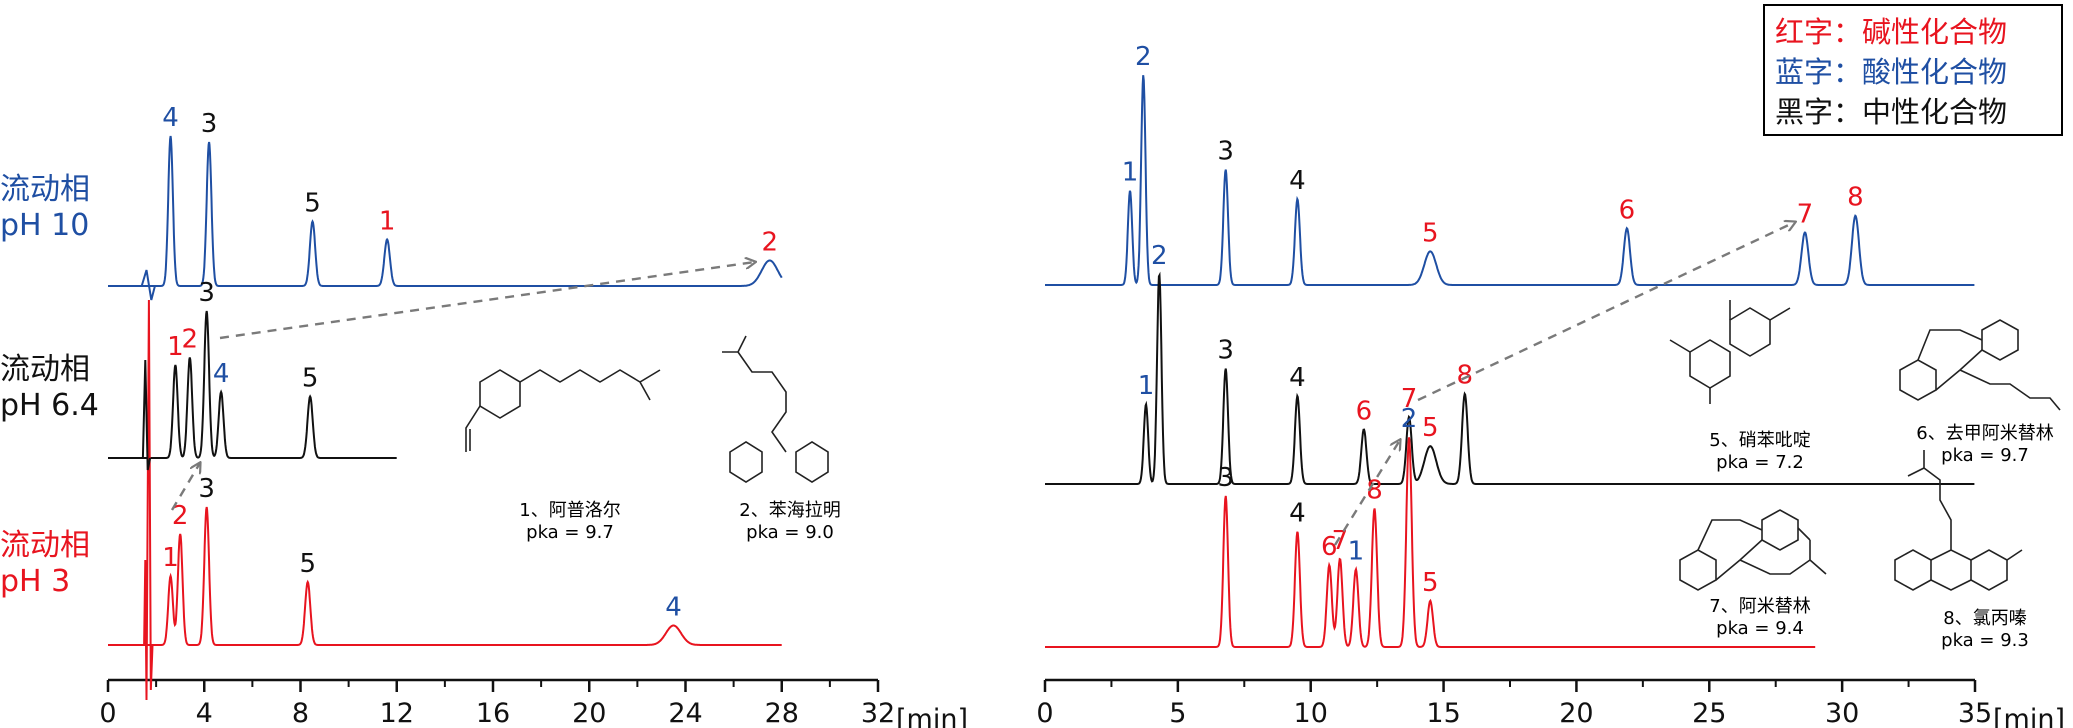 Image resolution: width=2073 pixels, height=728 pixels. I want to click on compound-caption-2: 2、苯海拉明 pka = 9.0, so click(790, 522).